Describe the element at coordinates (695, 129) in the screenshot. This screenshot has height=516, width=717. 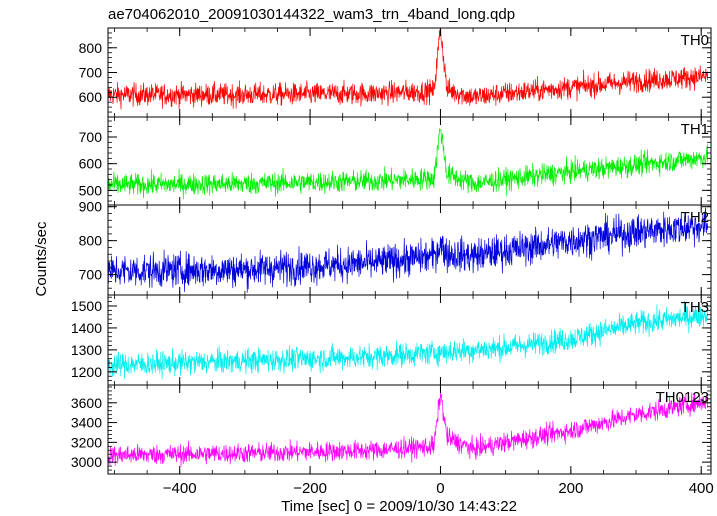
I see `panel-label-th1: TH1` at that location.